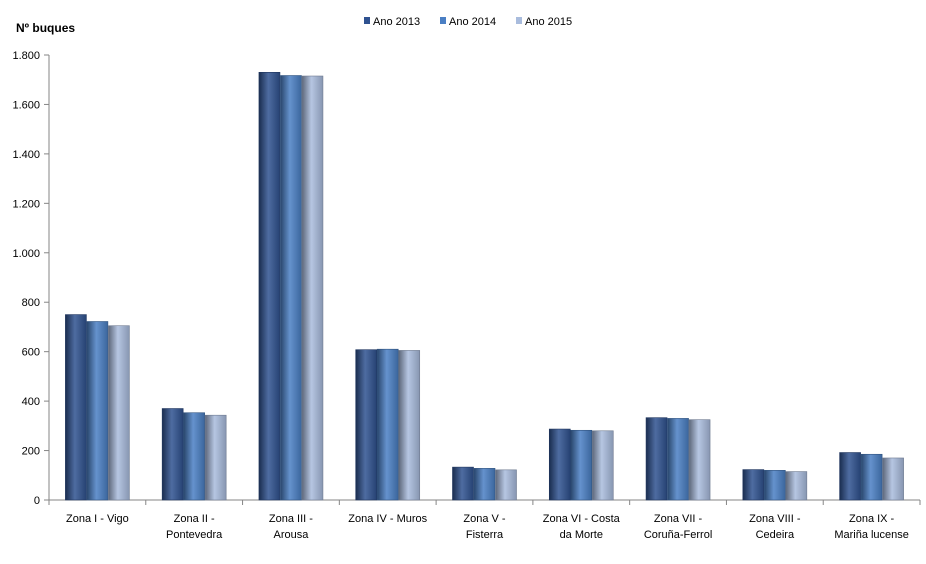 Image resolution: width=926 pixels, height=564 pixels. What do you see at coordinates (678, 527) in the screenshot?
I see `x-tick-label: Zona VII -Coruña-Ferrol` at bounding box center [678, 527].